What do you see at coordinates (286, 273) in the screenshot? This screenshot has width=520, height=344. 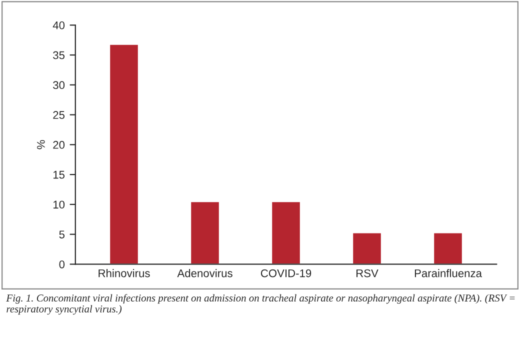 I see `x-tick-label: COVID-19` at bounding box center [286, 273].